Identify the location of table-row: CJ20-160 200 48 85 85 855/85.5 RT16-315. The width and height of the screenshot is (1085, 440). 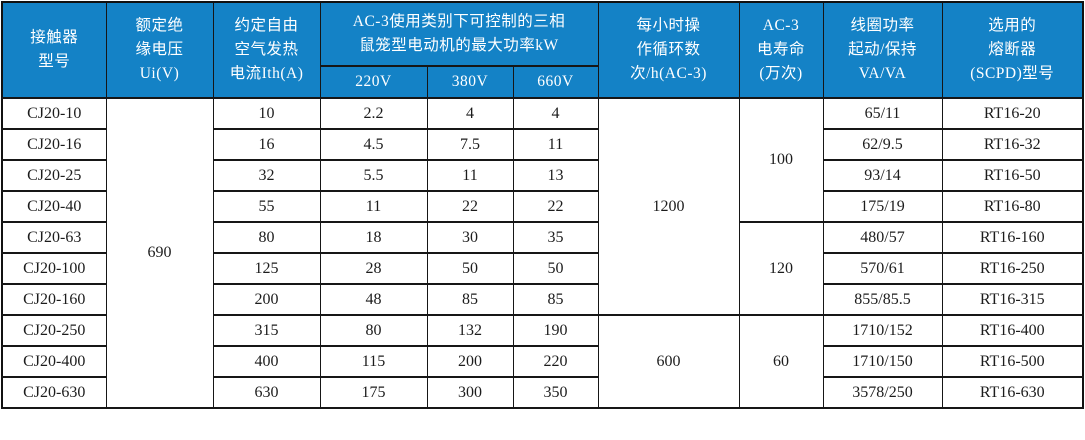
(542, 299).